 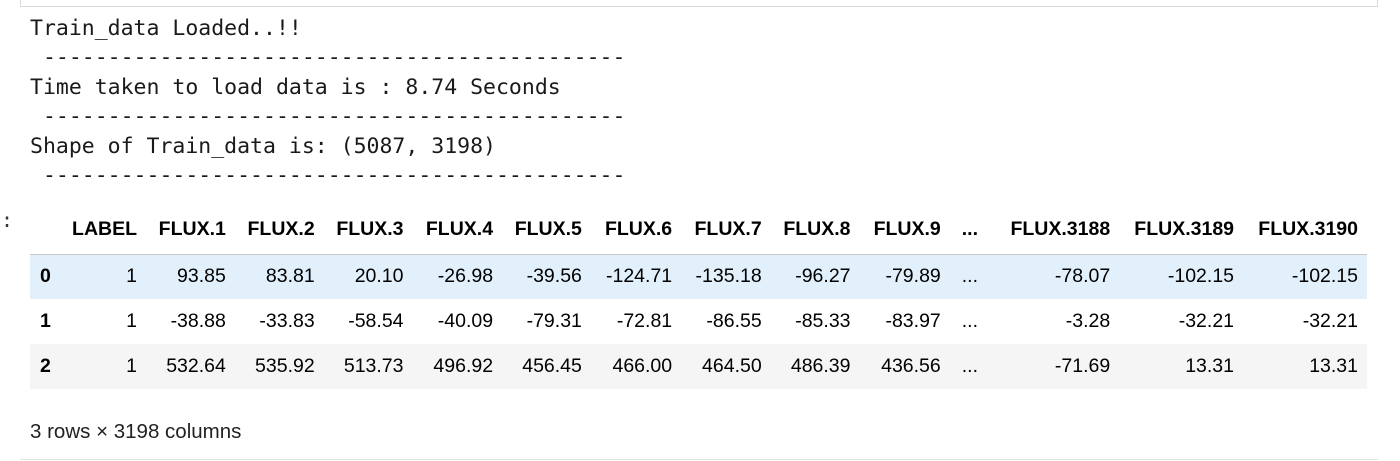 What do you see at coordinates (552, 366) in the screenshot?
I see `table-cell: 456.45` at bounding box center [552, 366].